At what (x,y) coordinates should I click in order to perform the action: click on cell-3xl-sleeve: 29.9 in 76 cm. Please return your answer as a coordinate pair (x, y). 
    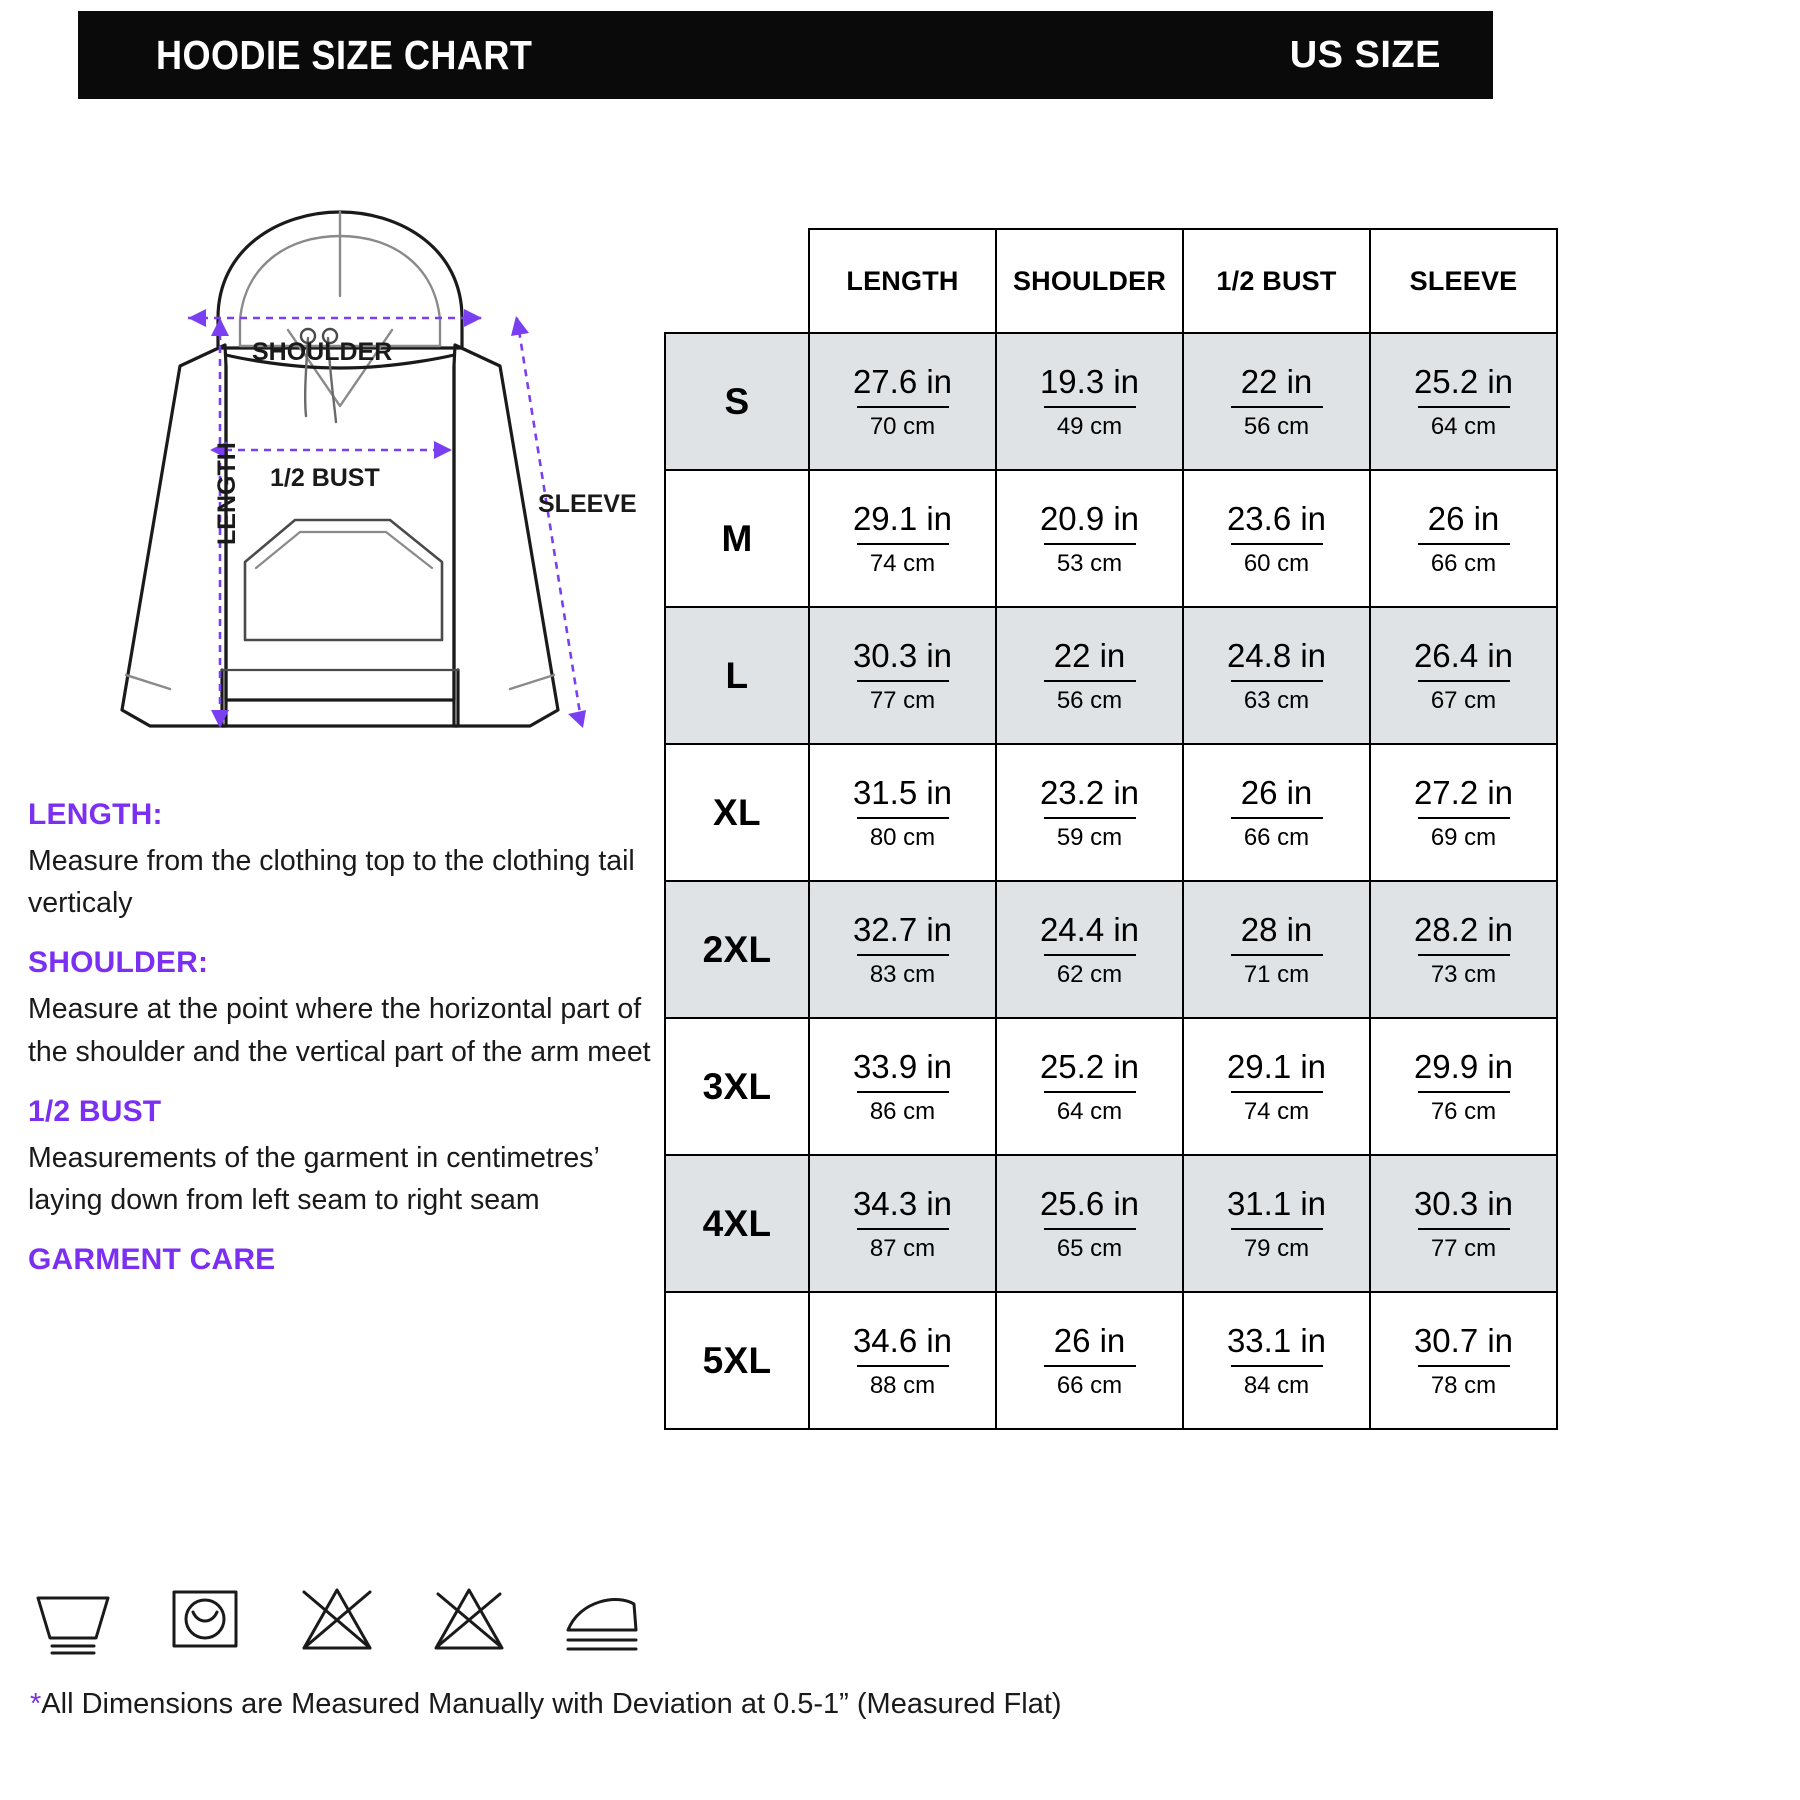
    Looking at the image, I should click on (1463, 1086).